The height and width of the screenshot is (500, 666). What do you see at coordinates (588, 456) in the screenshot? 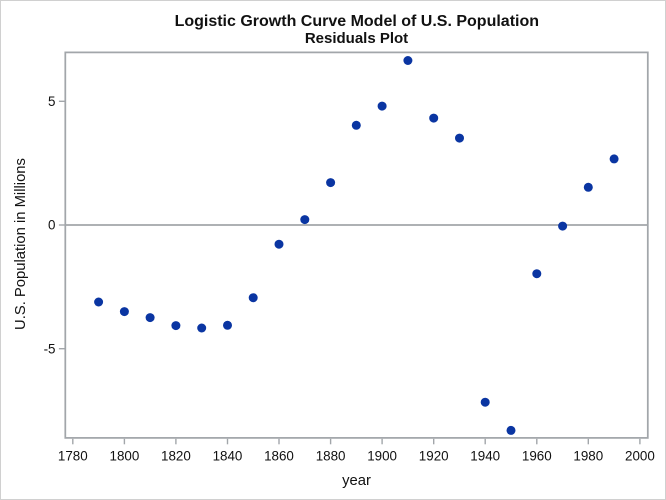
I see `svg-text: 1980` at bounding box center [588, 456].